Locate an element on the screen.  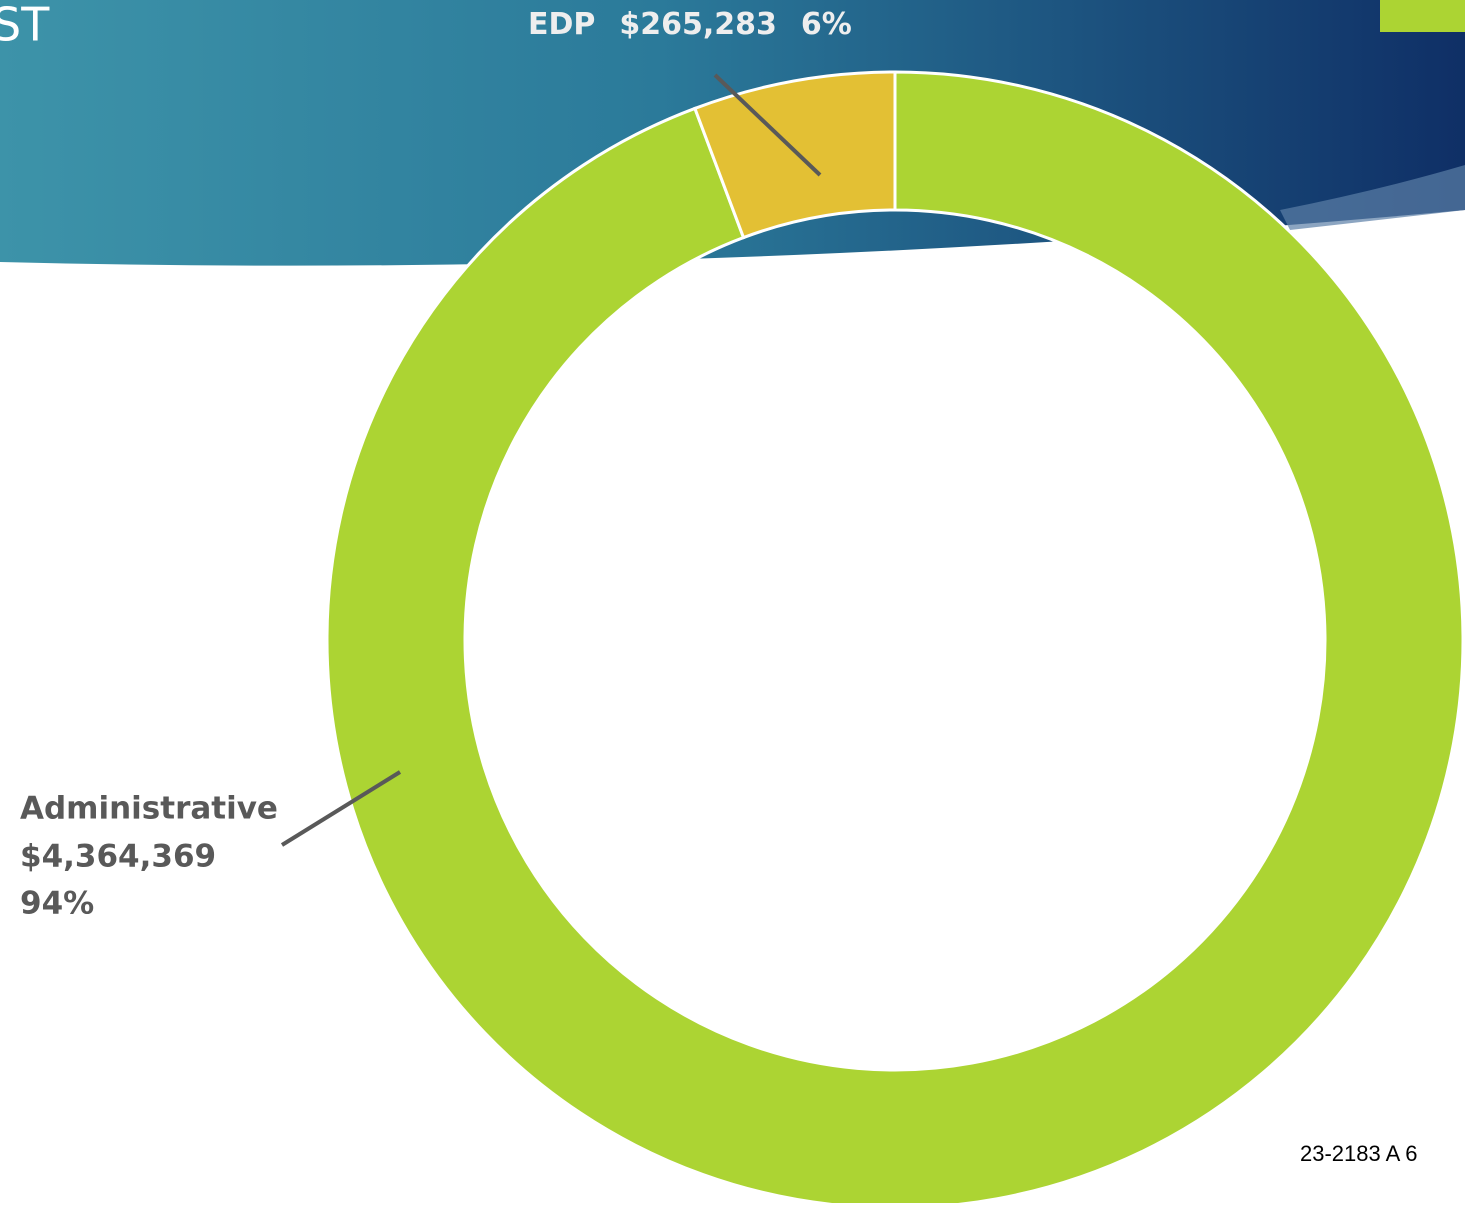
value-label: $265,283 is located at coordinates (698, 24).